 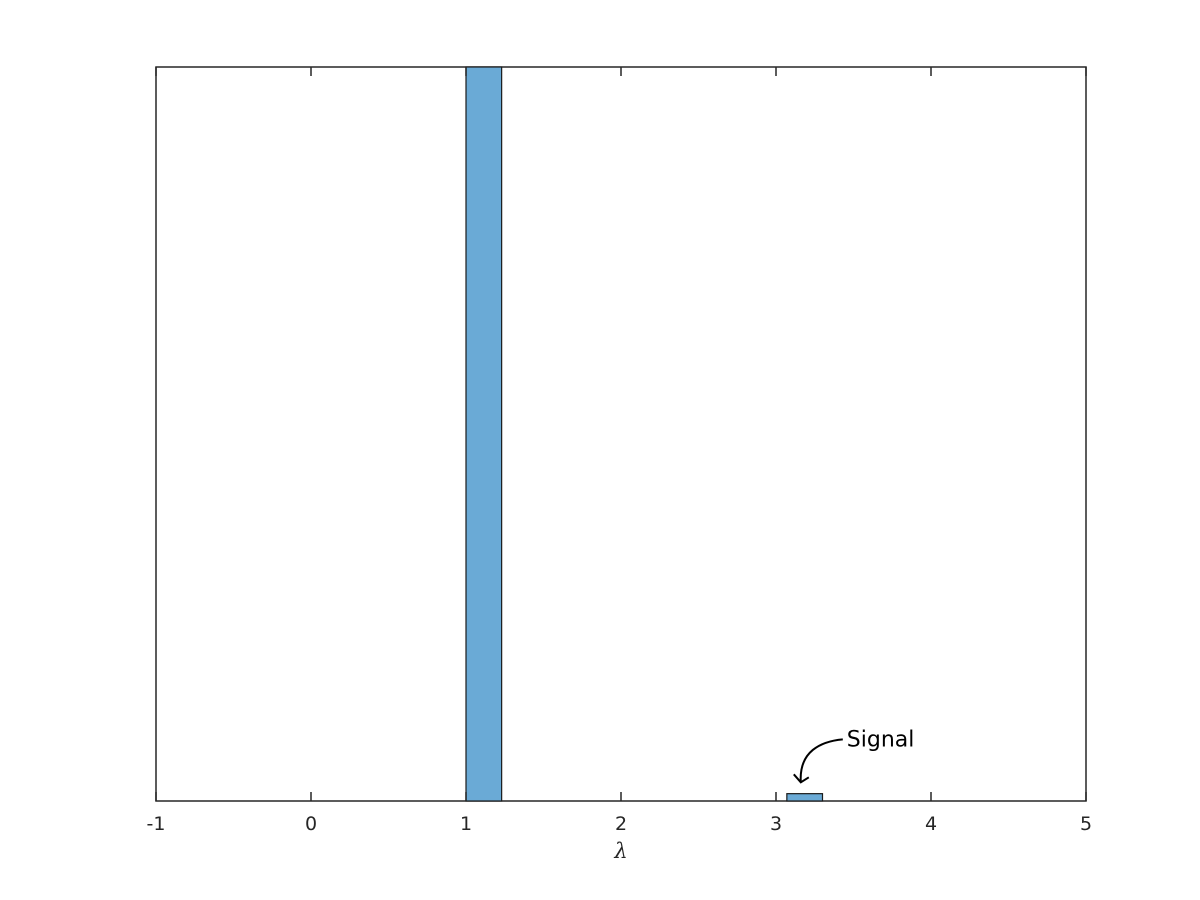 What do you see at coordinates (466, 824) in the screenshot?
I see `x-tick-label: 1` at bounding box center [466, 824].